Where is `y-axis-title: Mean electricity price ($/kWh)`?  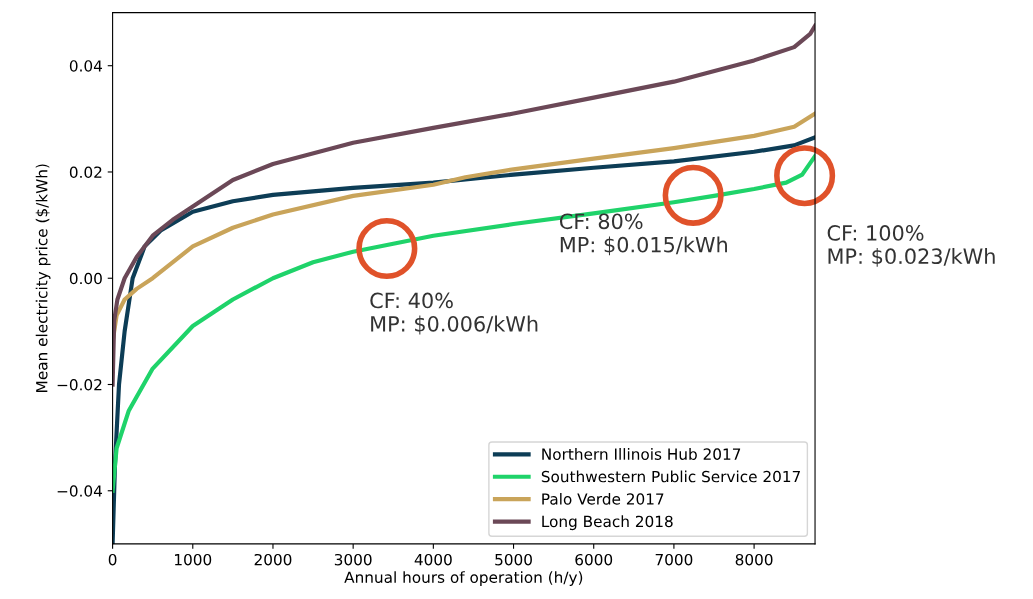
y-axis-title: Mean electricity price ($/kWh) is located at coordinates (43, 278).